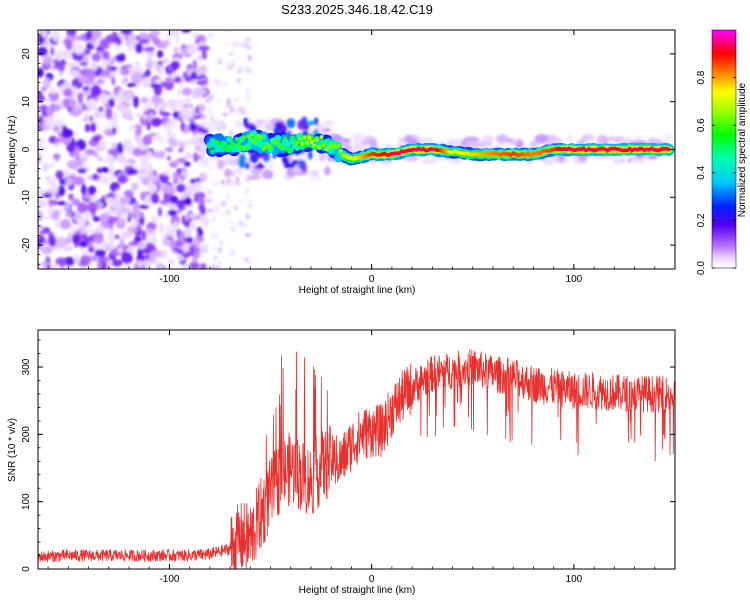  I want to click on snr-y-label: SNR (10 * v/v), so click(12, 450).